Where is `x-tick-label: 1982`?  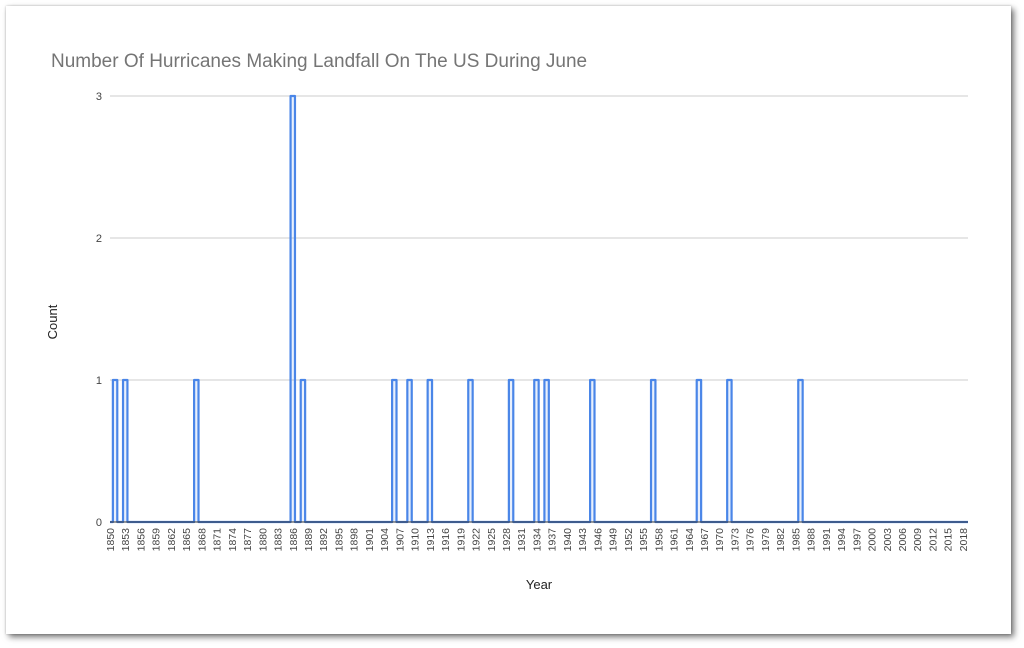
x-tick-label: 1982 is located at coordinates (781, 540).